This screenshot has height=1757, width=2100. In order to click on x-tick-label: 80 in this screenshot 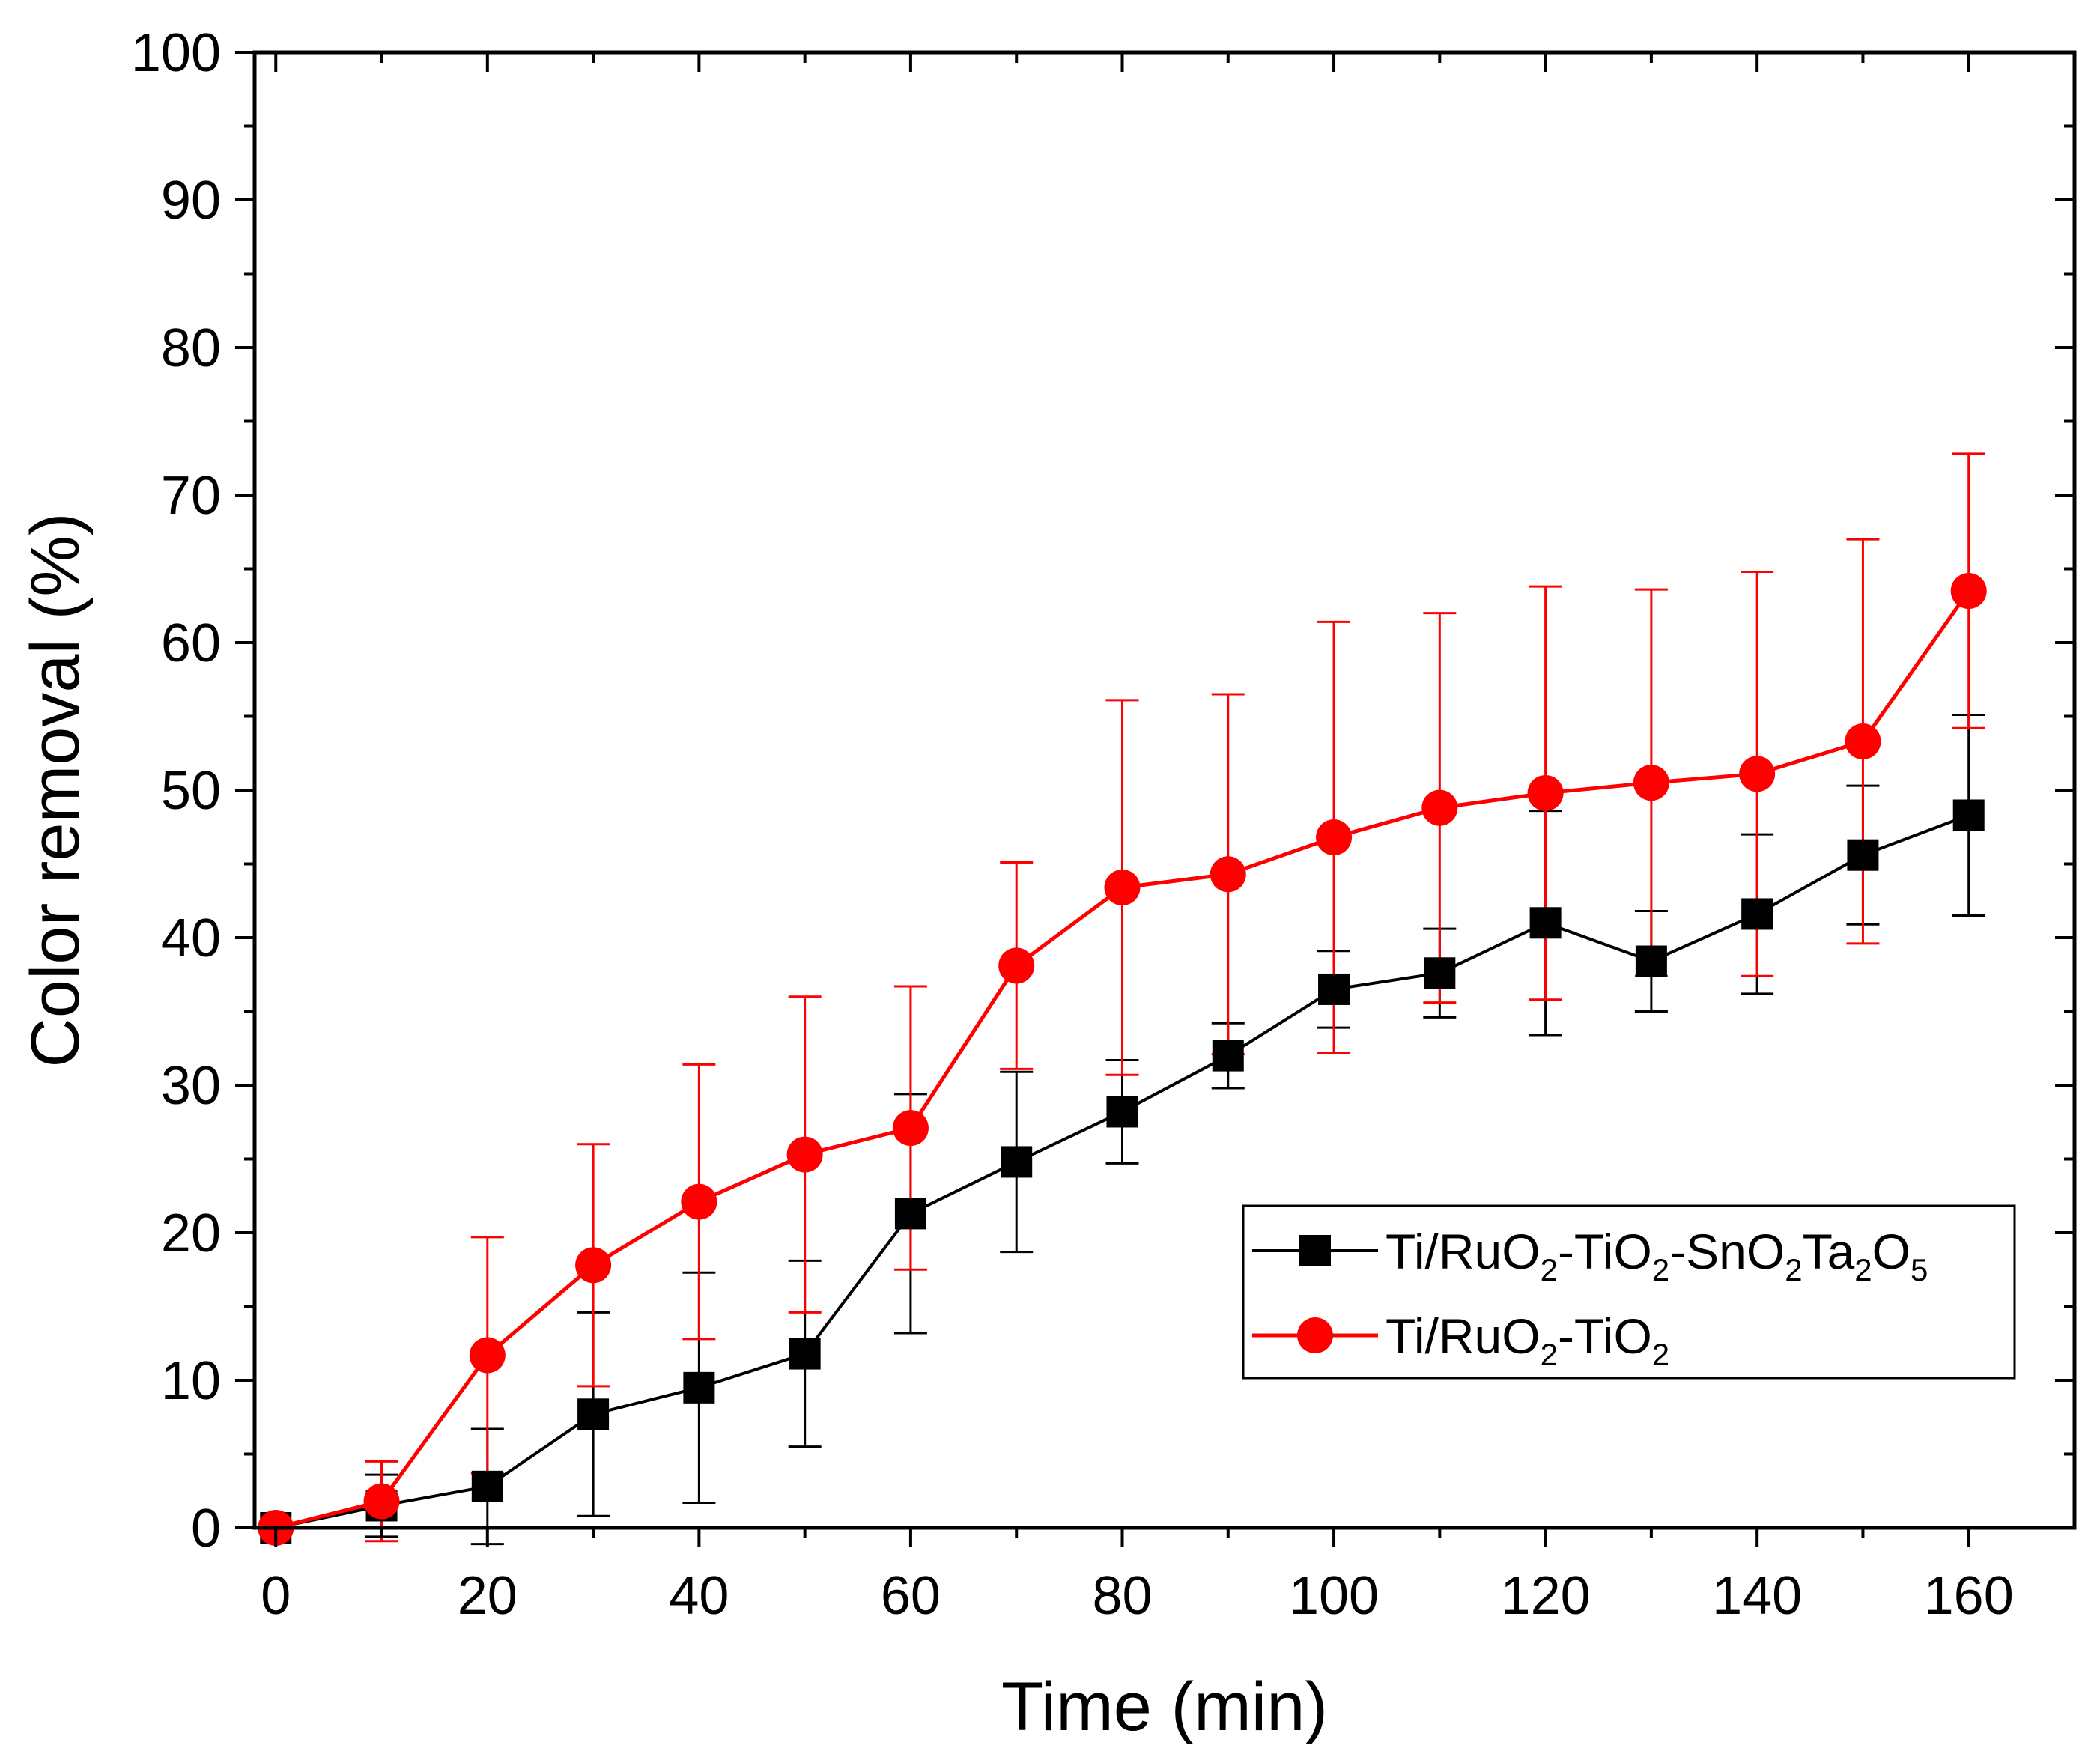, I will do `click(1122, 1596)`.